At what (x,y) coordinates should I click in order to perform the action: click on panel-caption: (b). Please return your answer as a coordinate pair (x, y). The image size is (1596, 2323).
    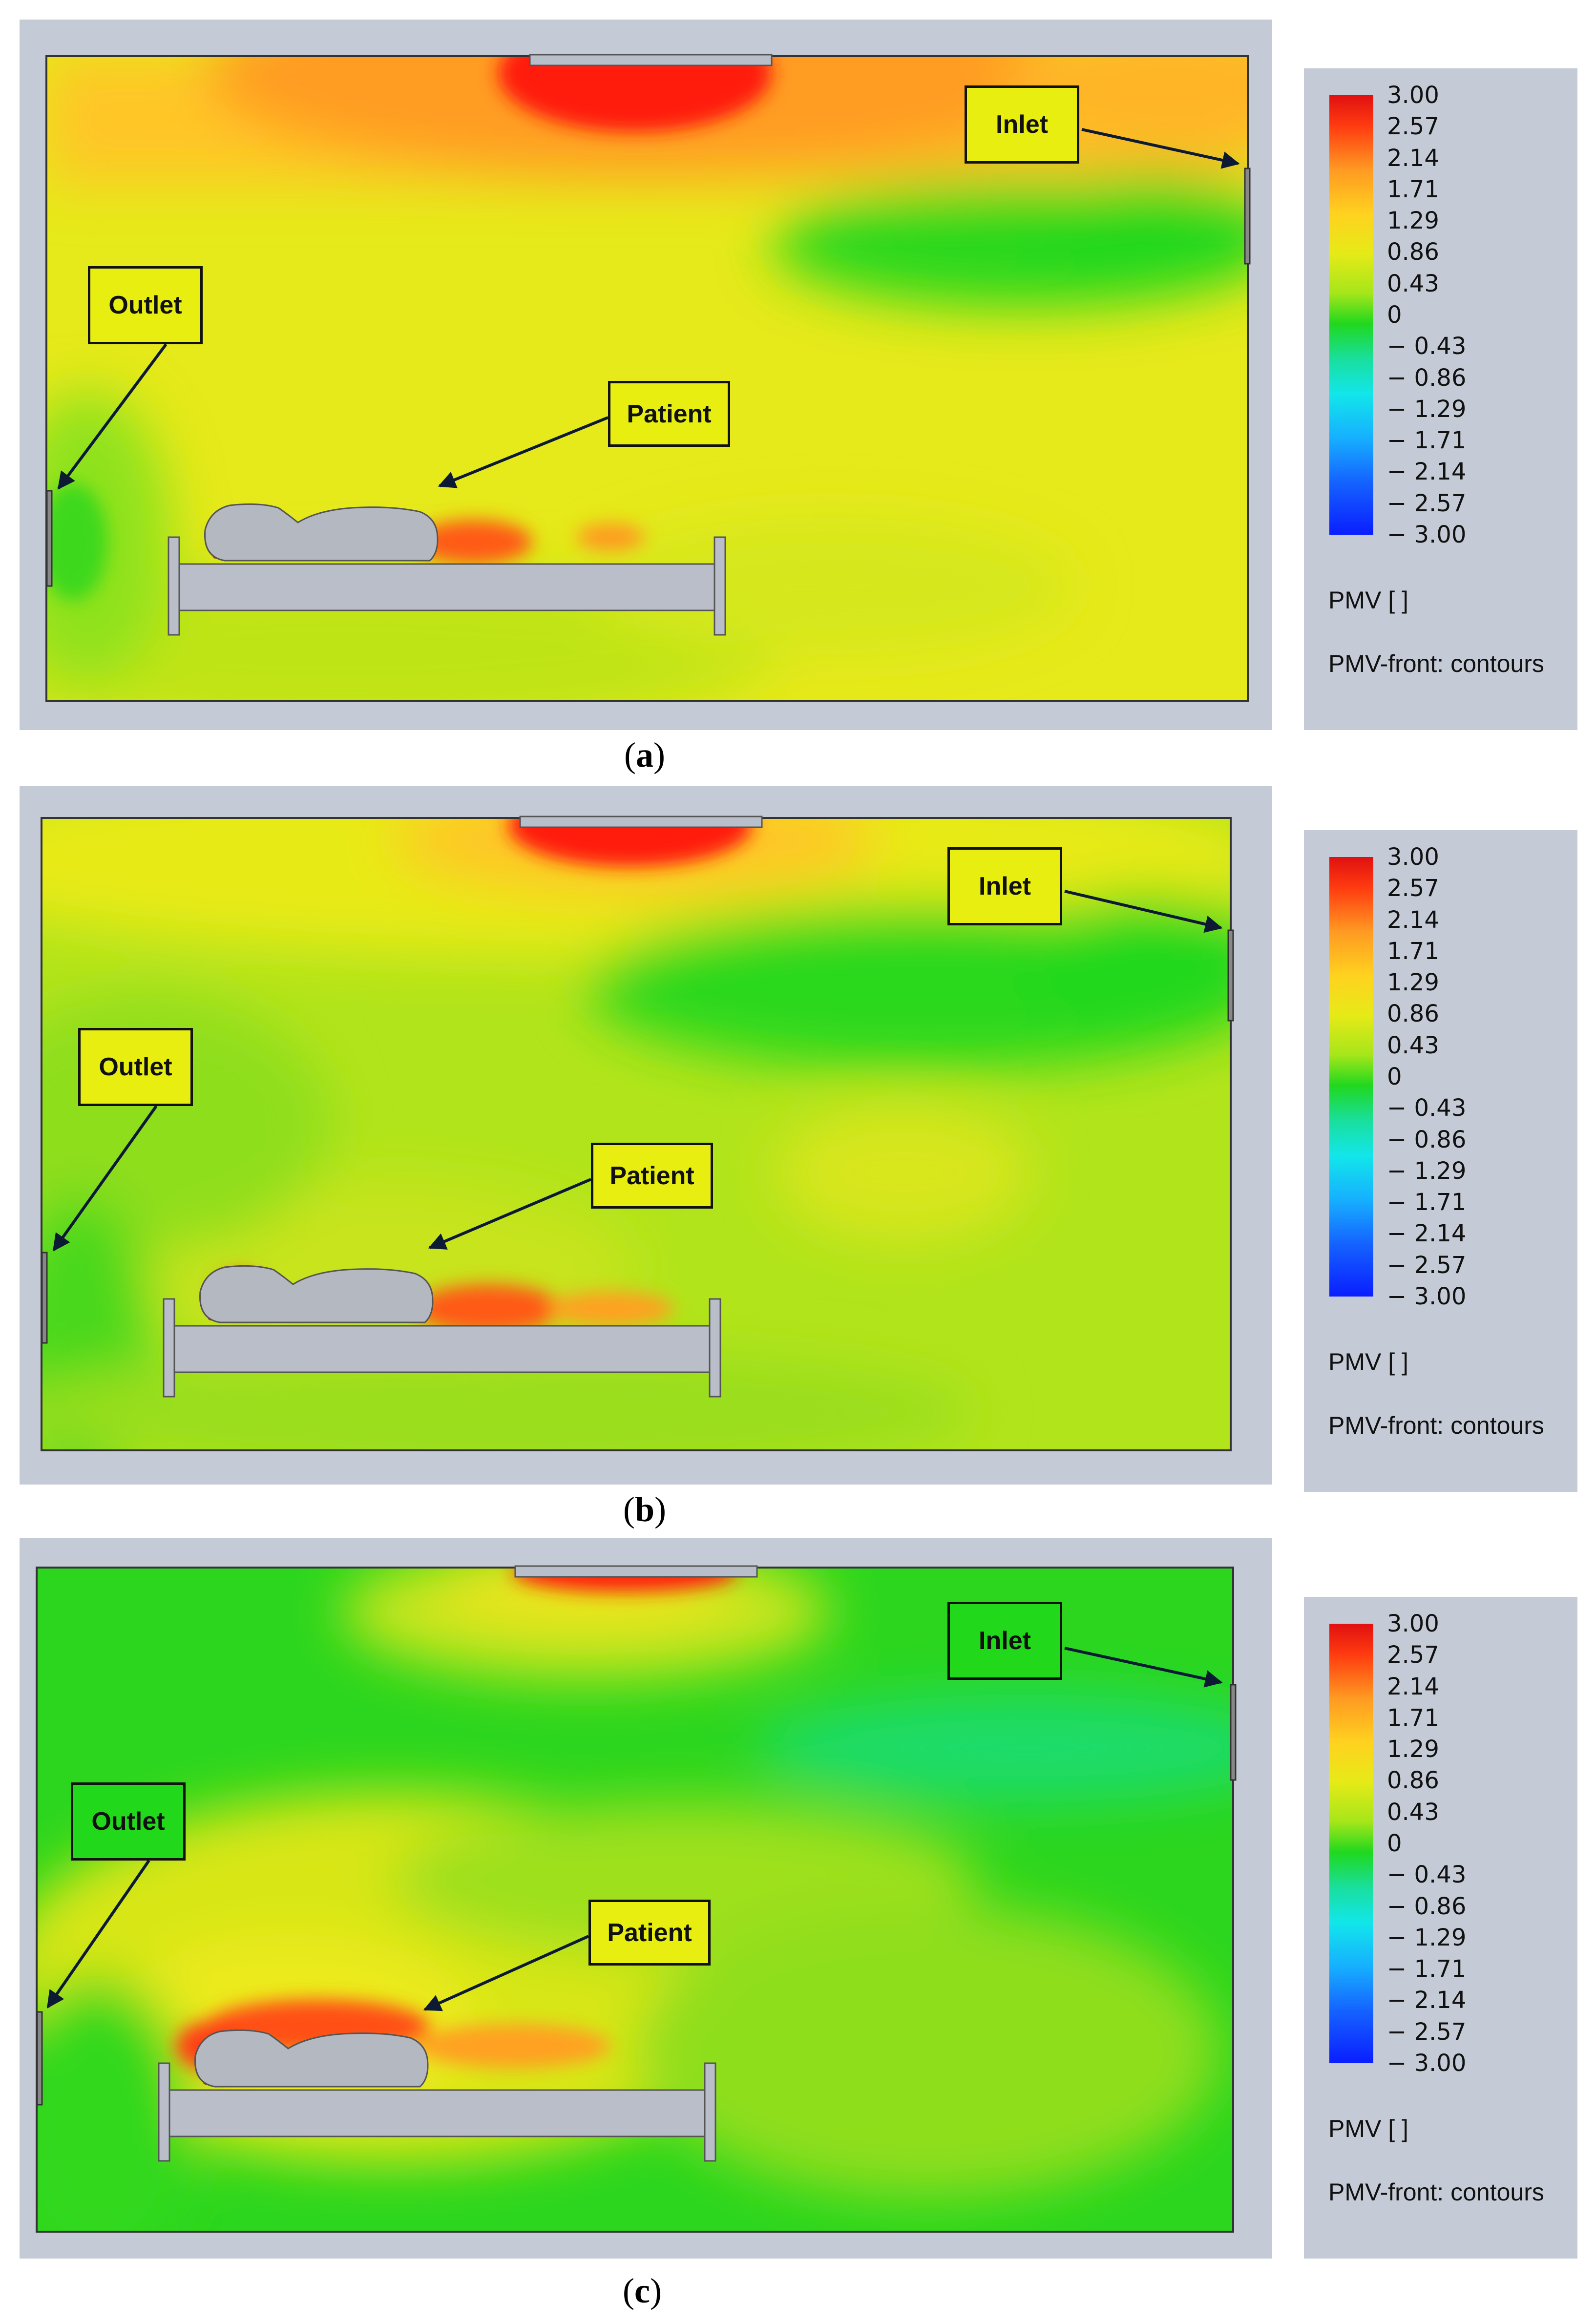
    Looking at the image, I should click on (644, 1509).